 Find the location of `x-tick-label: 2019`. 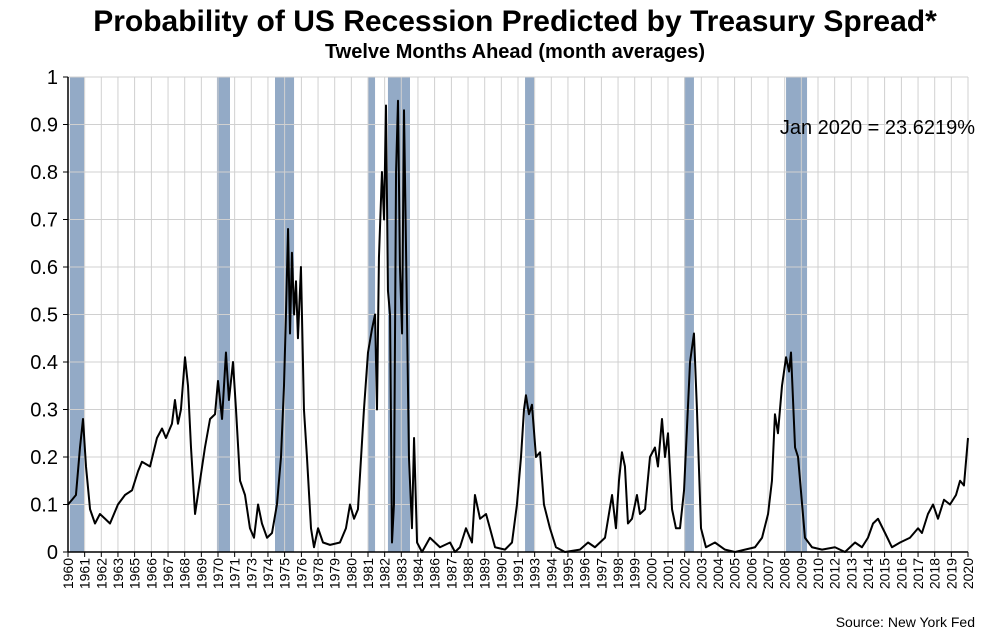

x-tick-label: 2019 is located at coordinates (951, 573).